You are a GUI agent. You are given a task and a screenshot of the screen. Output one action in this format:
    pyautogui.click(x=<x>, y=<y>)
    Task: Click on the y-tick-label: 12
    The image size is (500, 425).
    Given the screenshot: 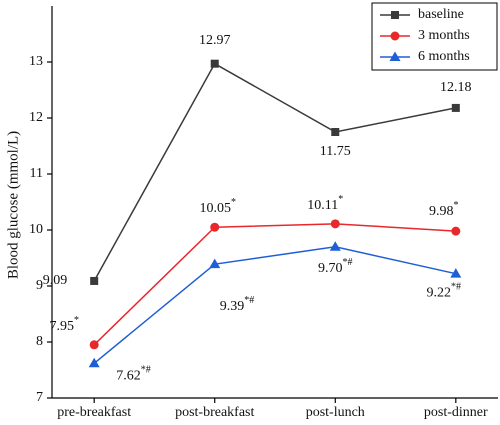 What is the action you would take?
    pyautogui.click(x=36, y=117)
    